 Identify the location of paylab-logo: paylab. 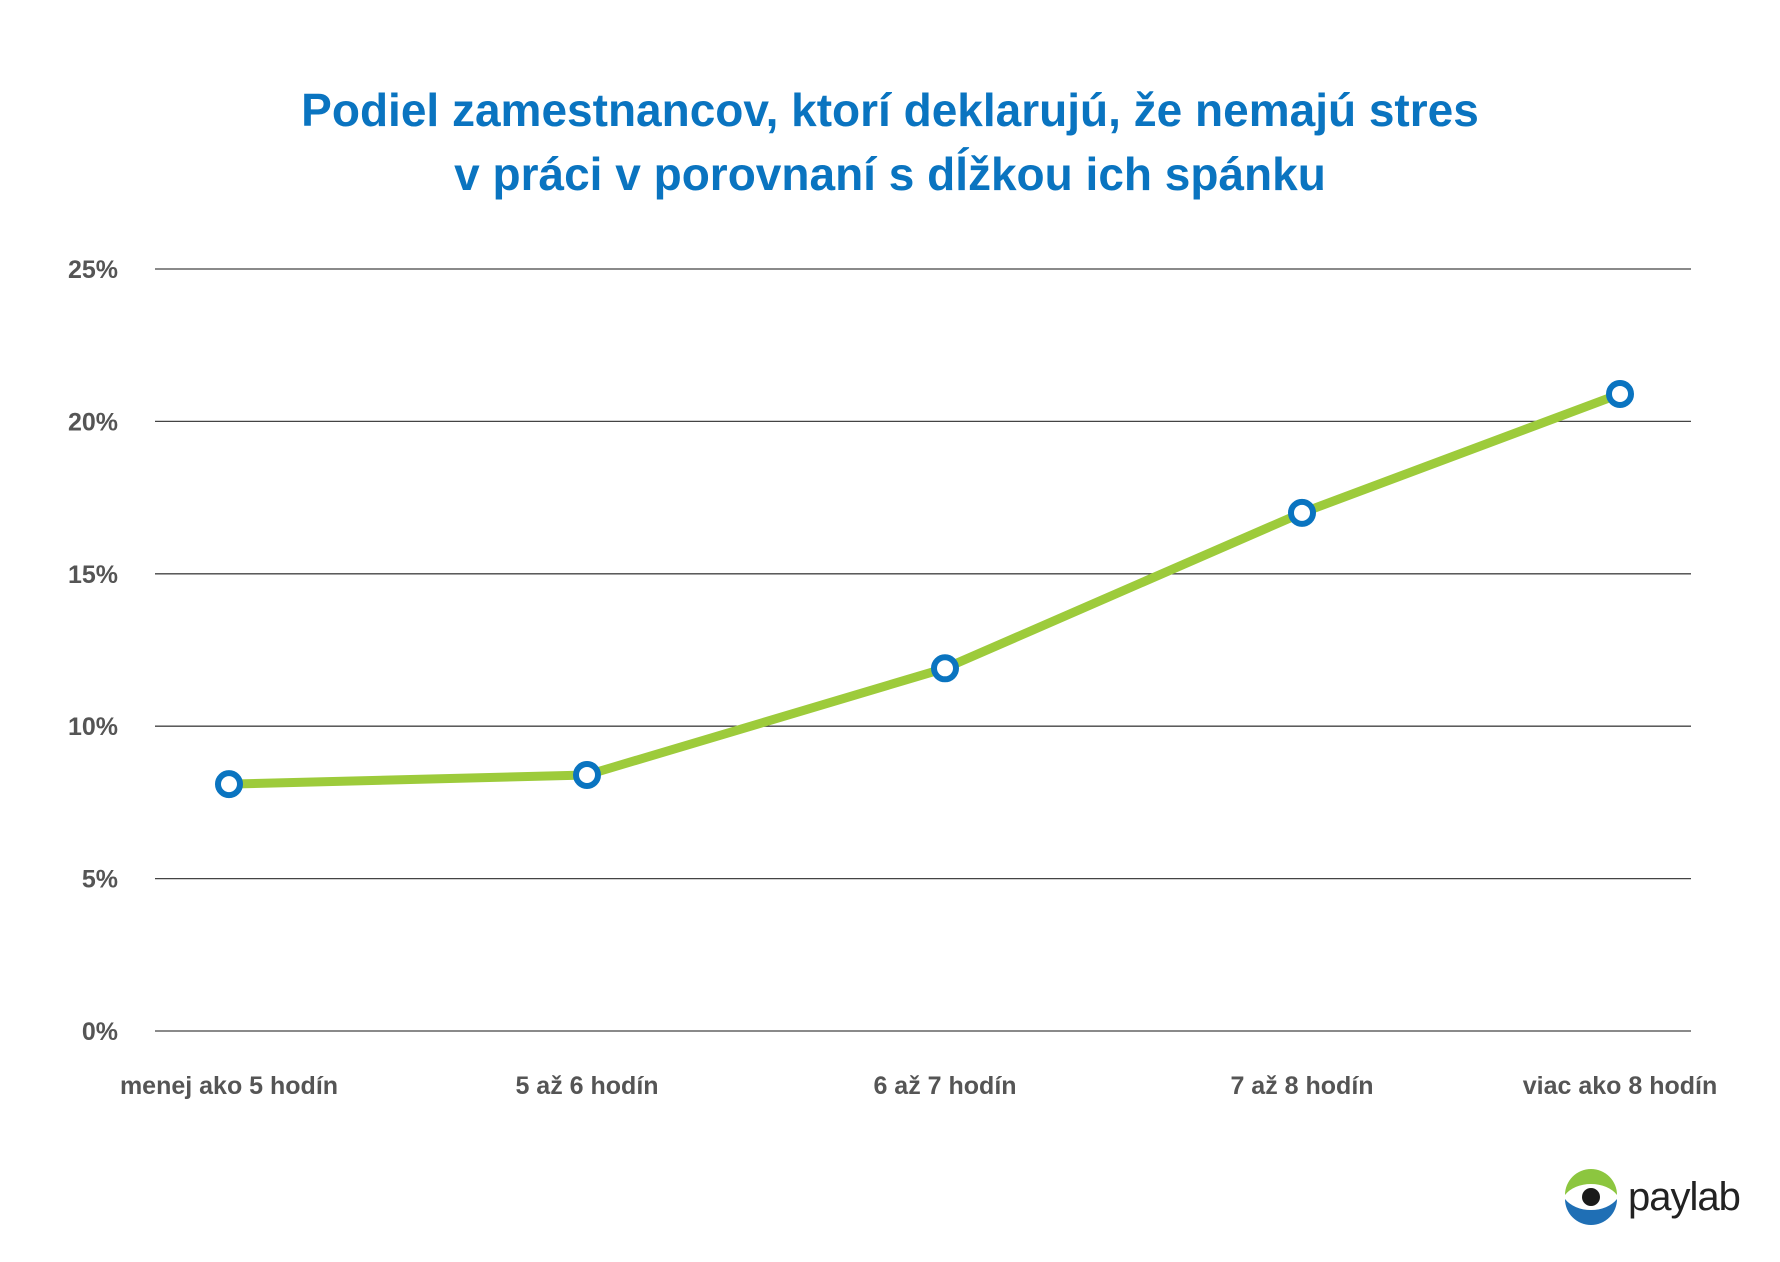
(1651, 1197).